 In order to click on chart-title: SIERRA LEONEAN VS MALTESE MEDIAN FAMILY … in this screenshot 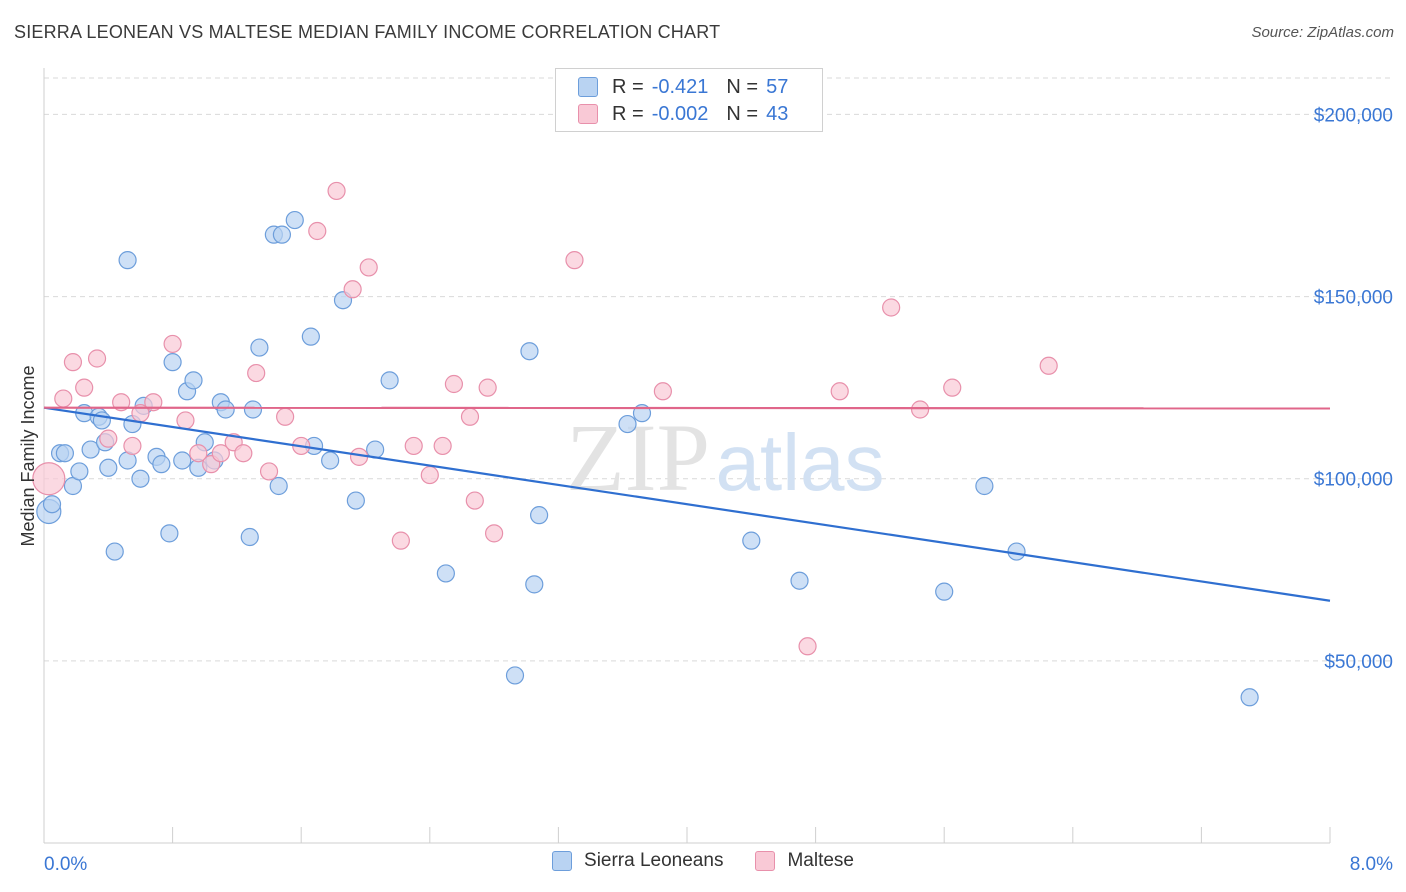, I will do `click(367, 32)`.